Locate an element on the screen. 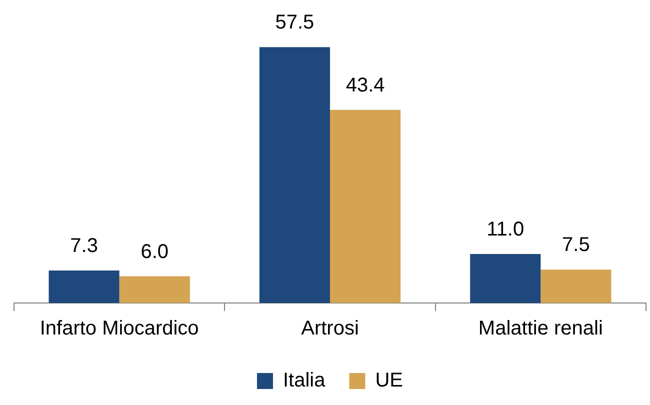  x-tick-label: Malattie renali is located at coordinates (540, 329).